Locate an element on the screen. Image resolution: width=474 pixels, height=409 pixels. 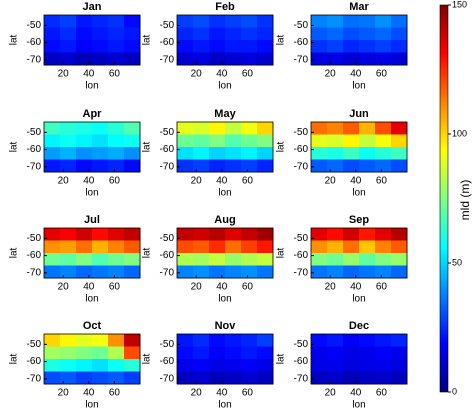
panel-title: Oct is located at coordinates (92, 326).